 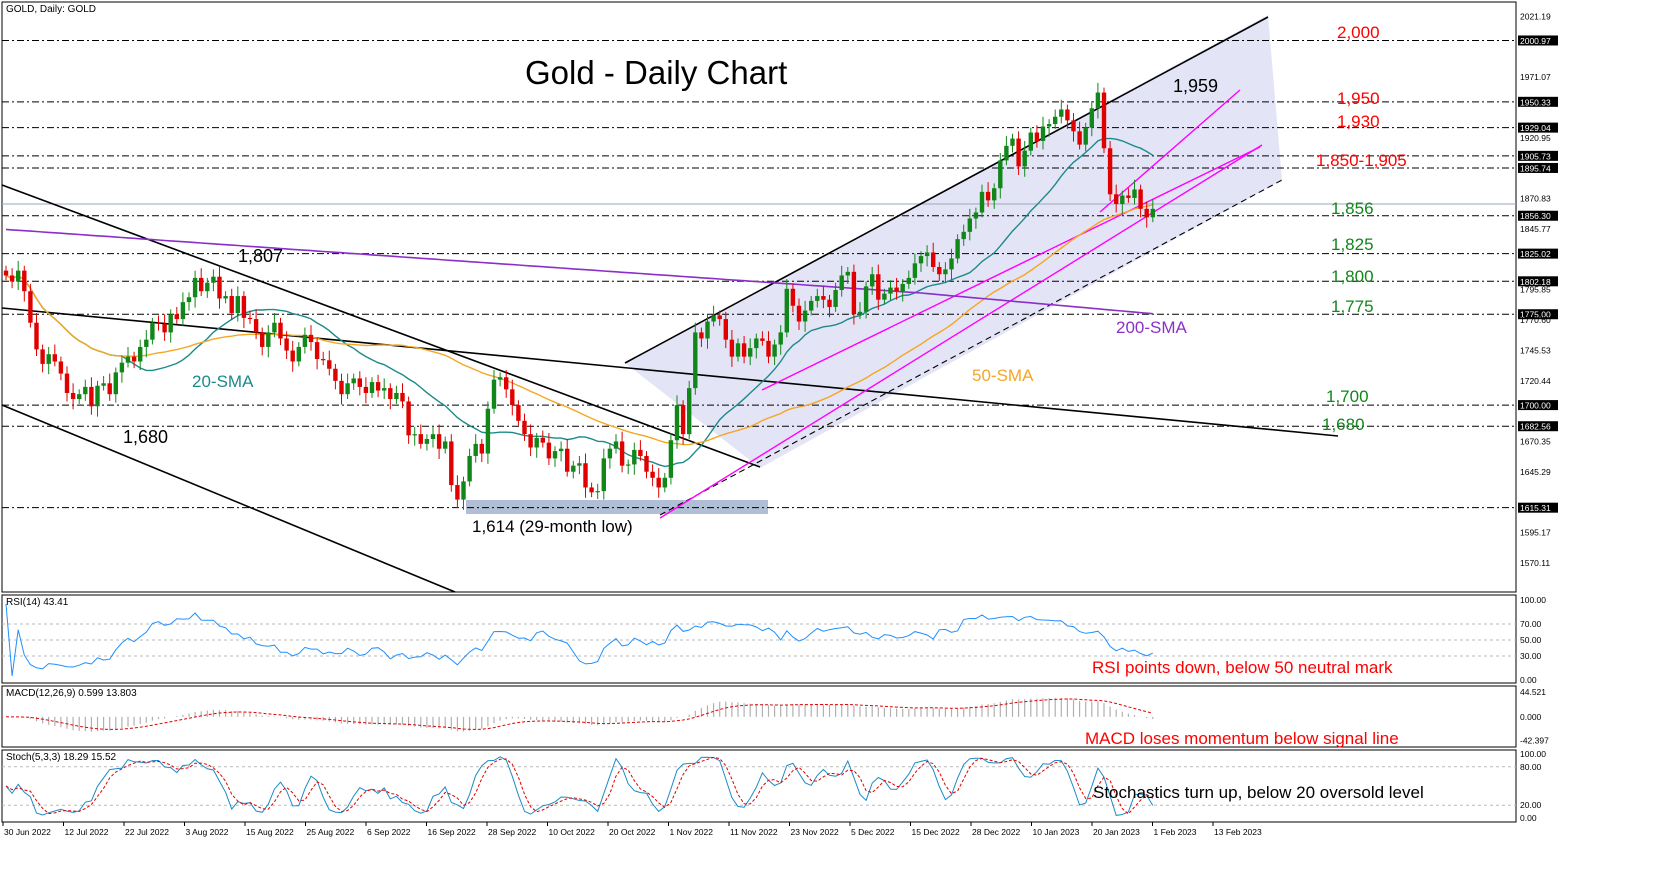 What do you see at coordinates (572, 832) in the screenshot?
I see `date-tick-label: 10 Oct 2022` at bounding box center [572, 832].